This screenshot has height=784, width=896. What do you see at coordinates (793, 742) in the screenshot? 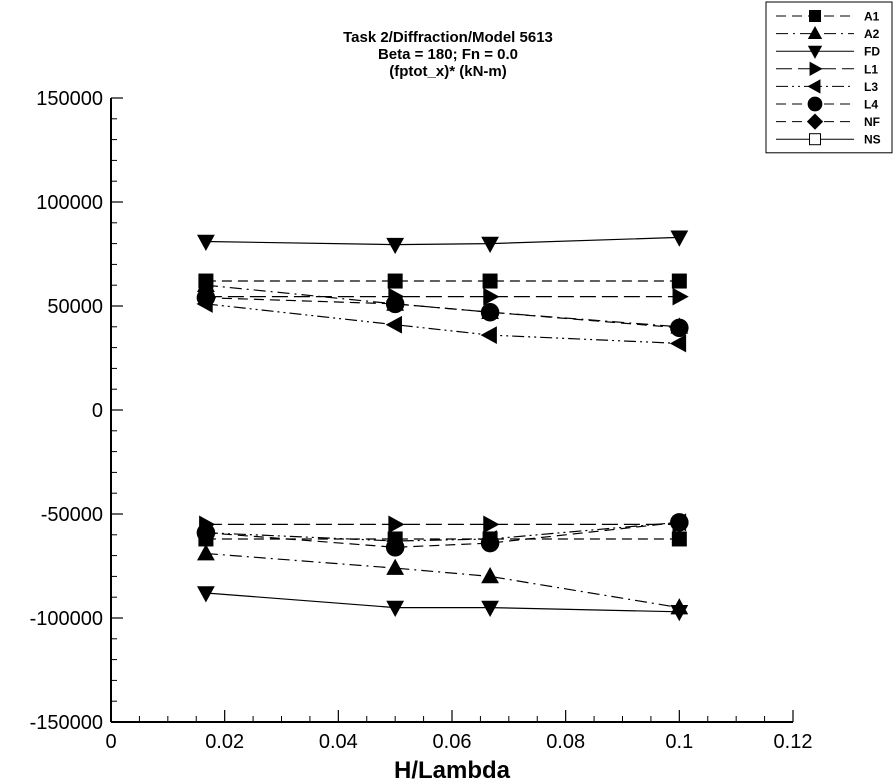
I see `x-tick-label: 0.12` at bounding box center [793, 742].